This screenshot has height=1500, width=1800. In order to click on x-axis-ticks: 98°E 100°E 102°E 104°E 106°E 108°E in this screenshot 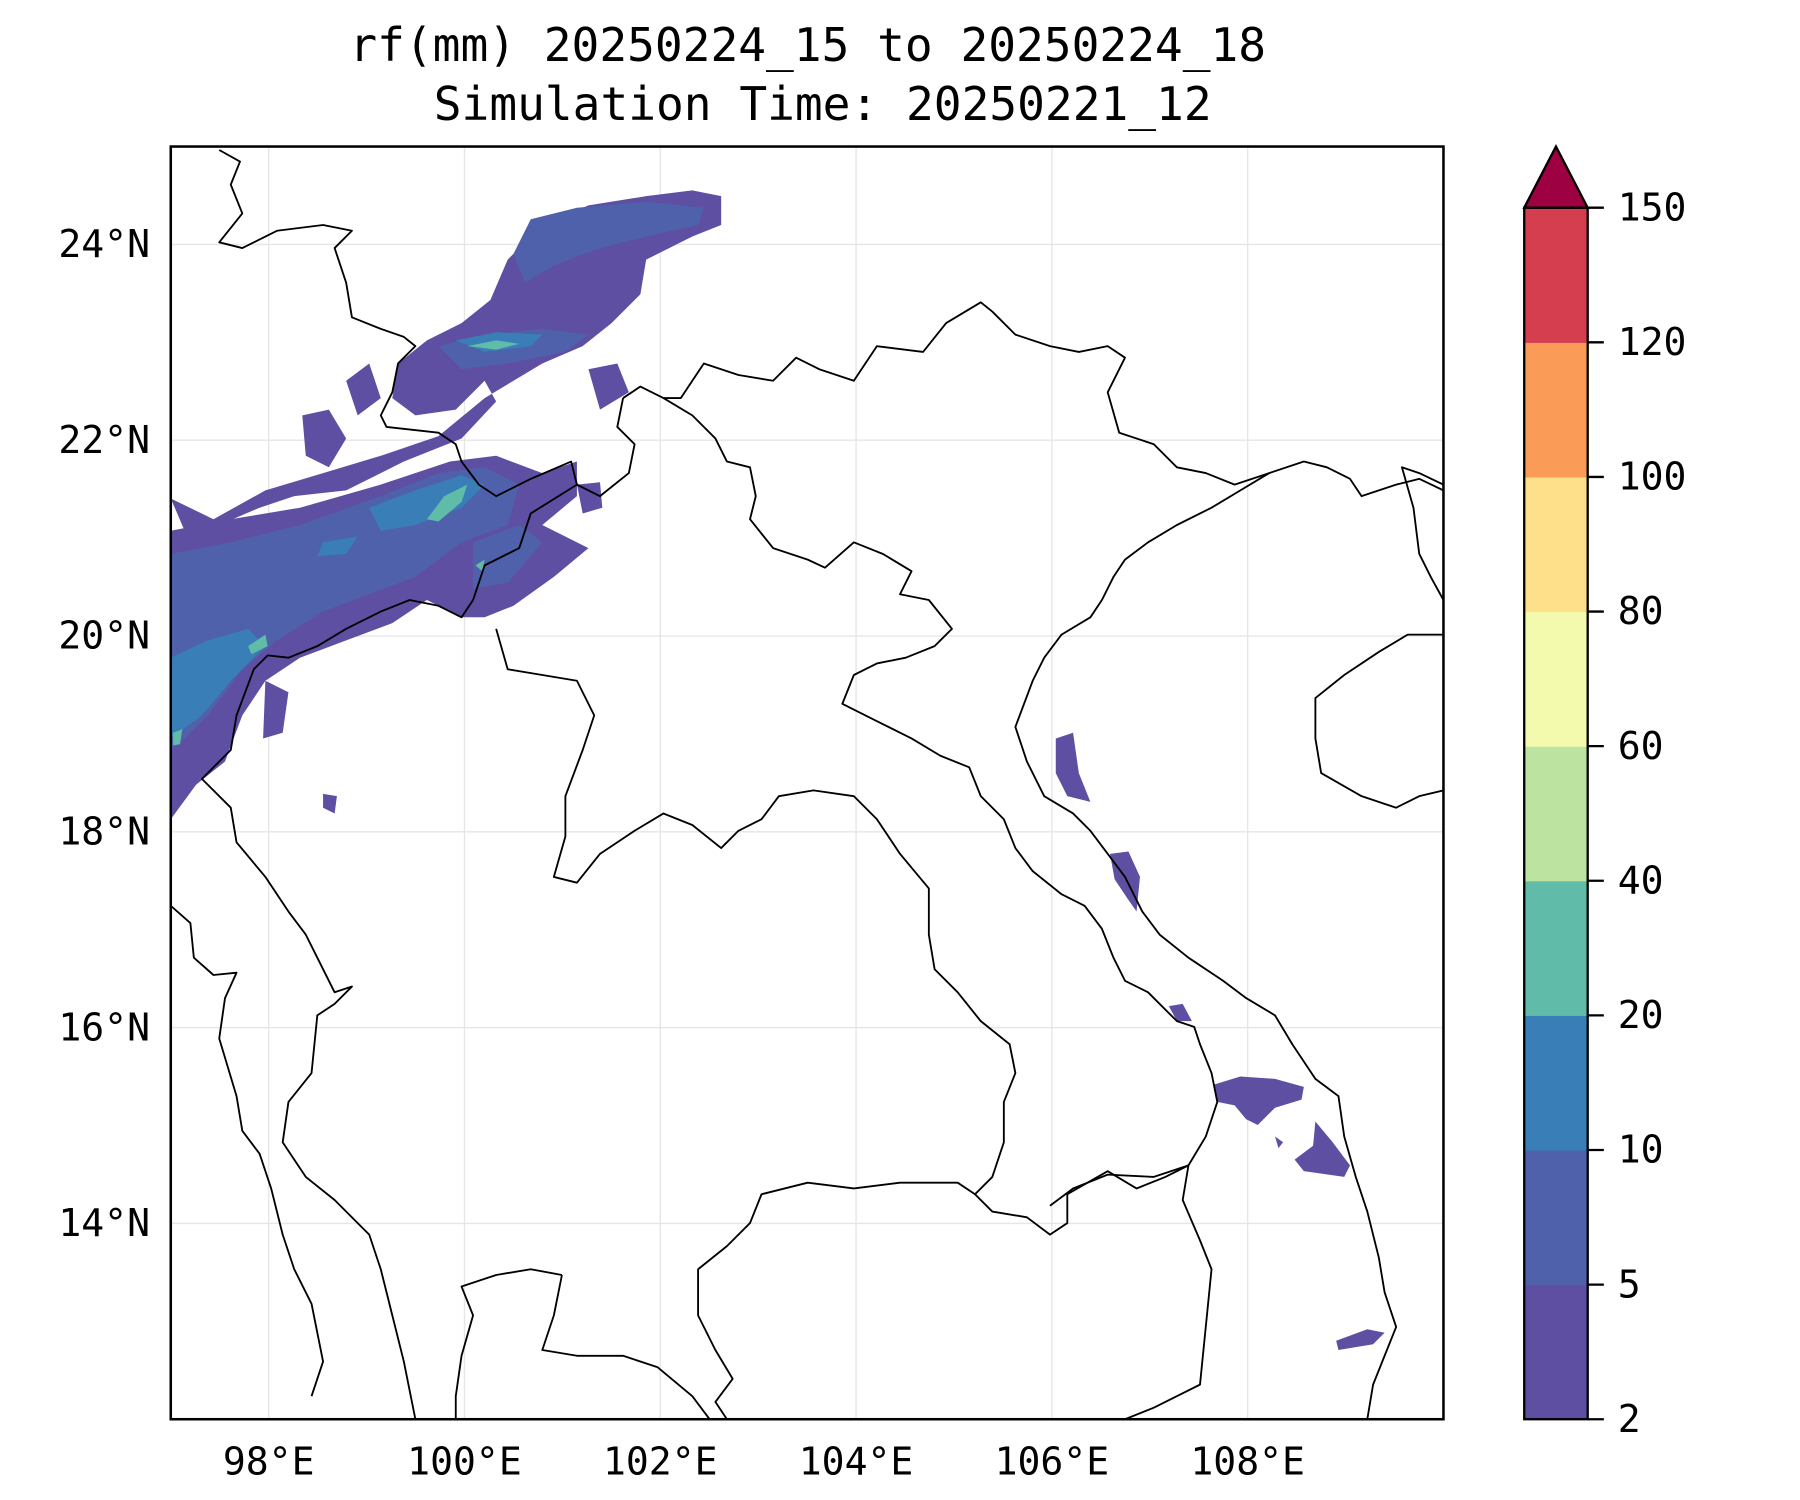, I will do `click(764, 1462)`.